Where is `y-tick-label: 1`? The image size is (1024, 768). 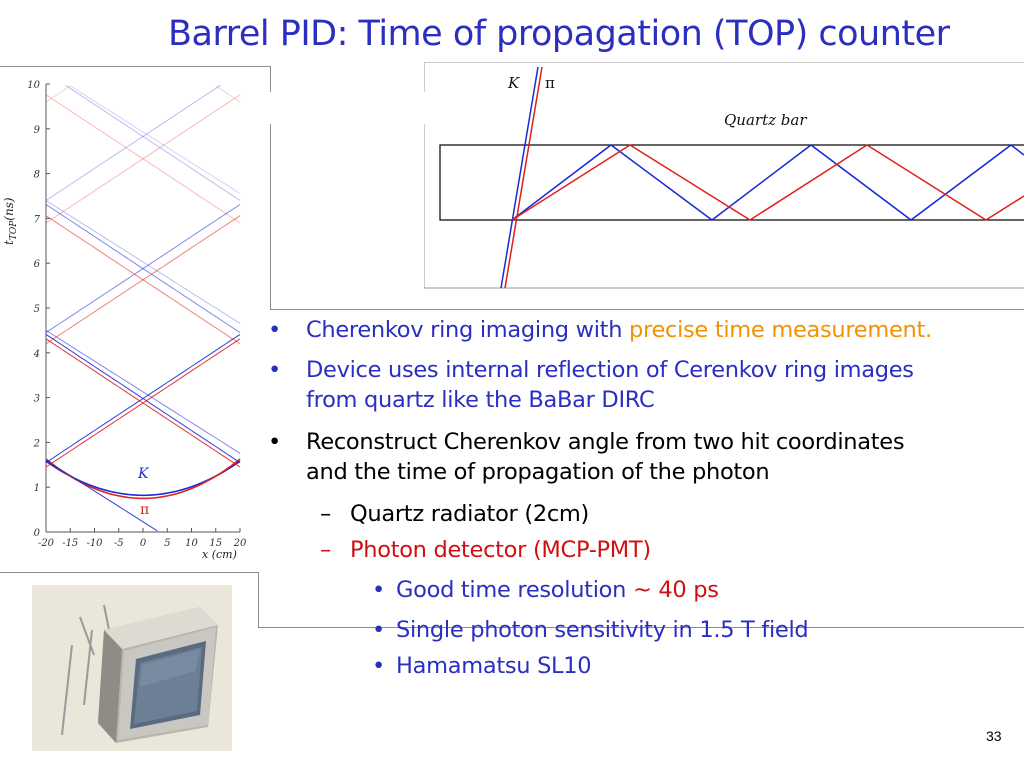 y-tick-label: 1 is located at coordinates (37, 488).